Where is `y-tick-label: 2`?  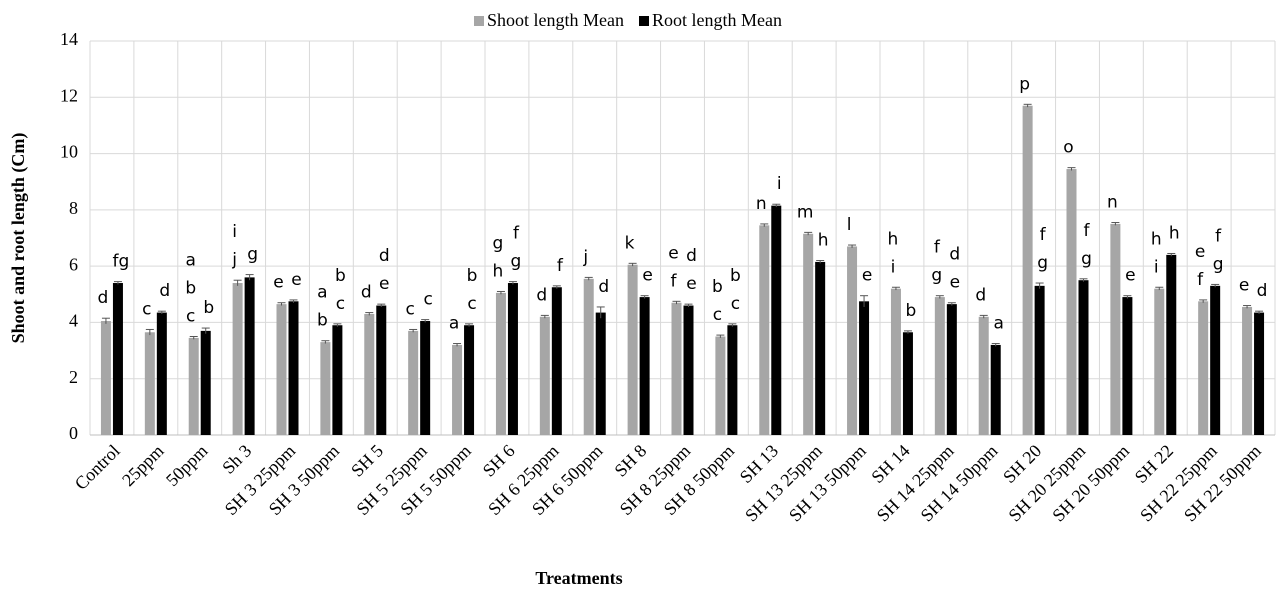 y-tick-label: 2 is located at coordinates (73, 377).